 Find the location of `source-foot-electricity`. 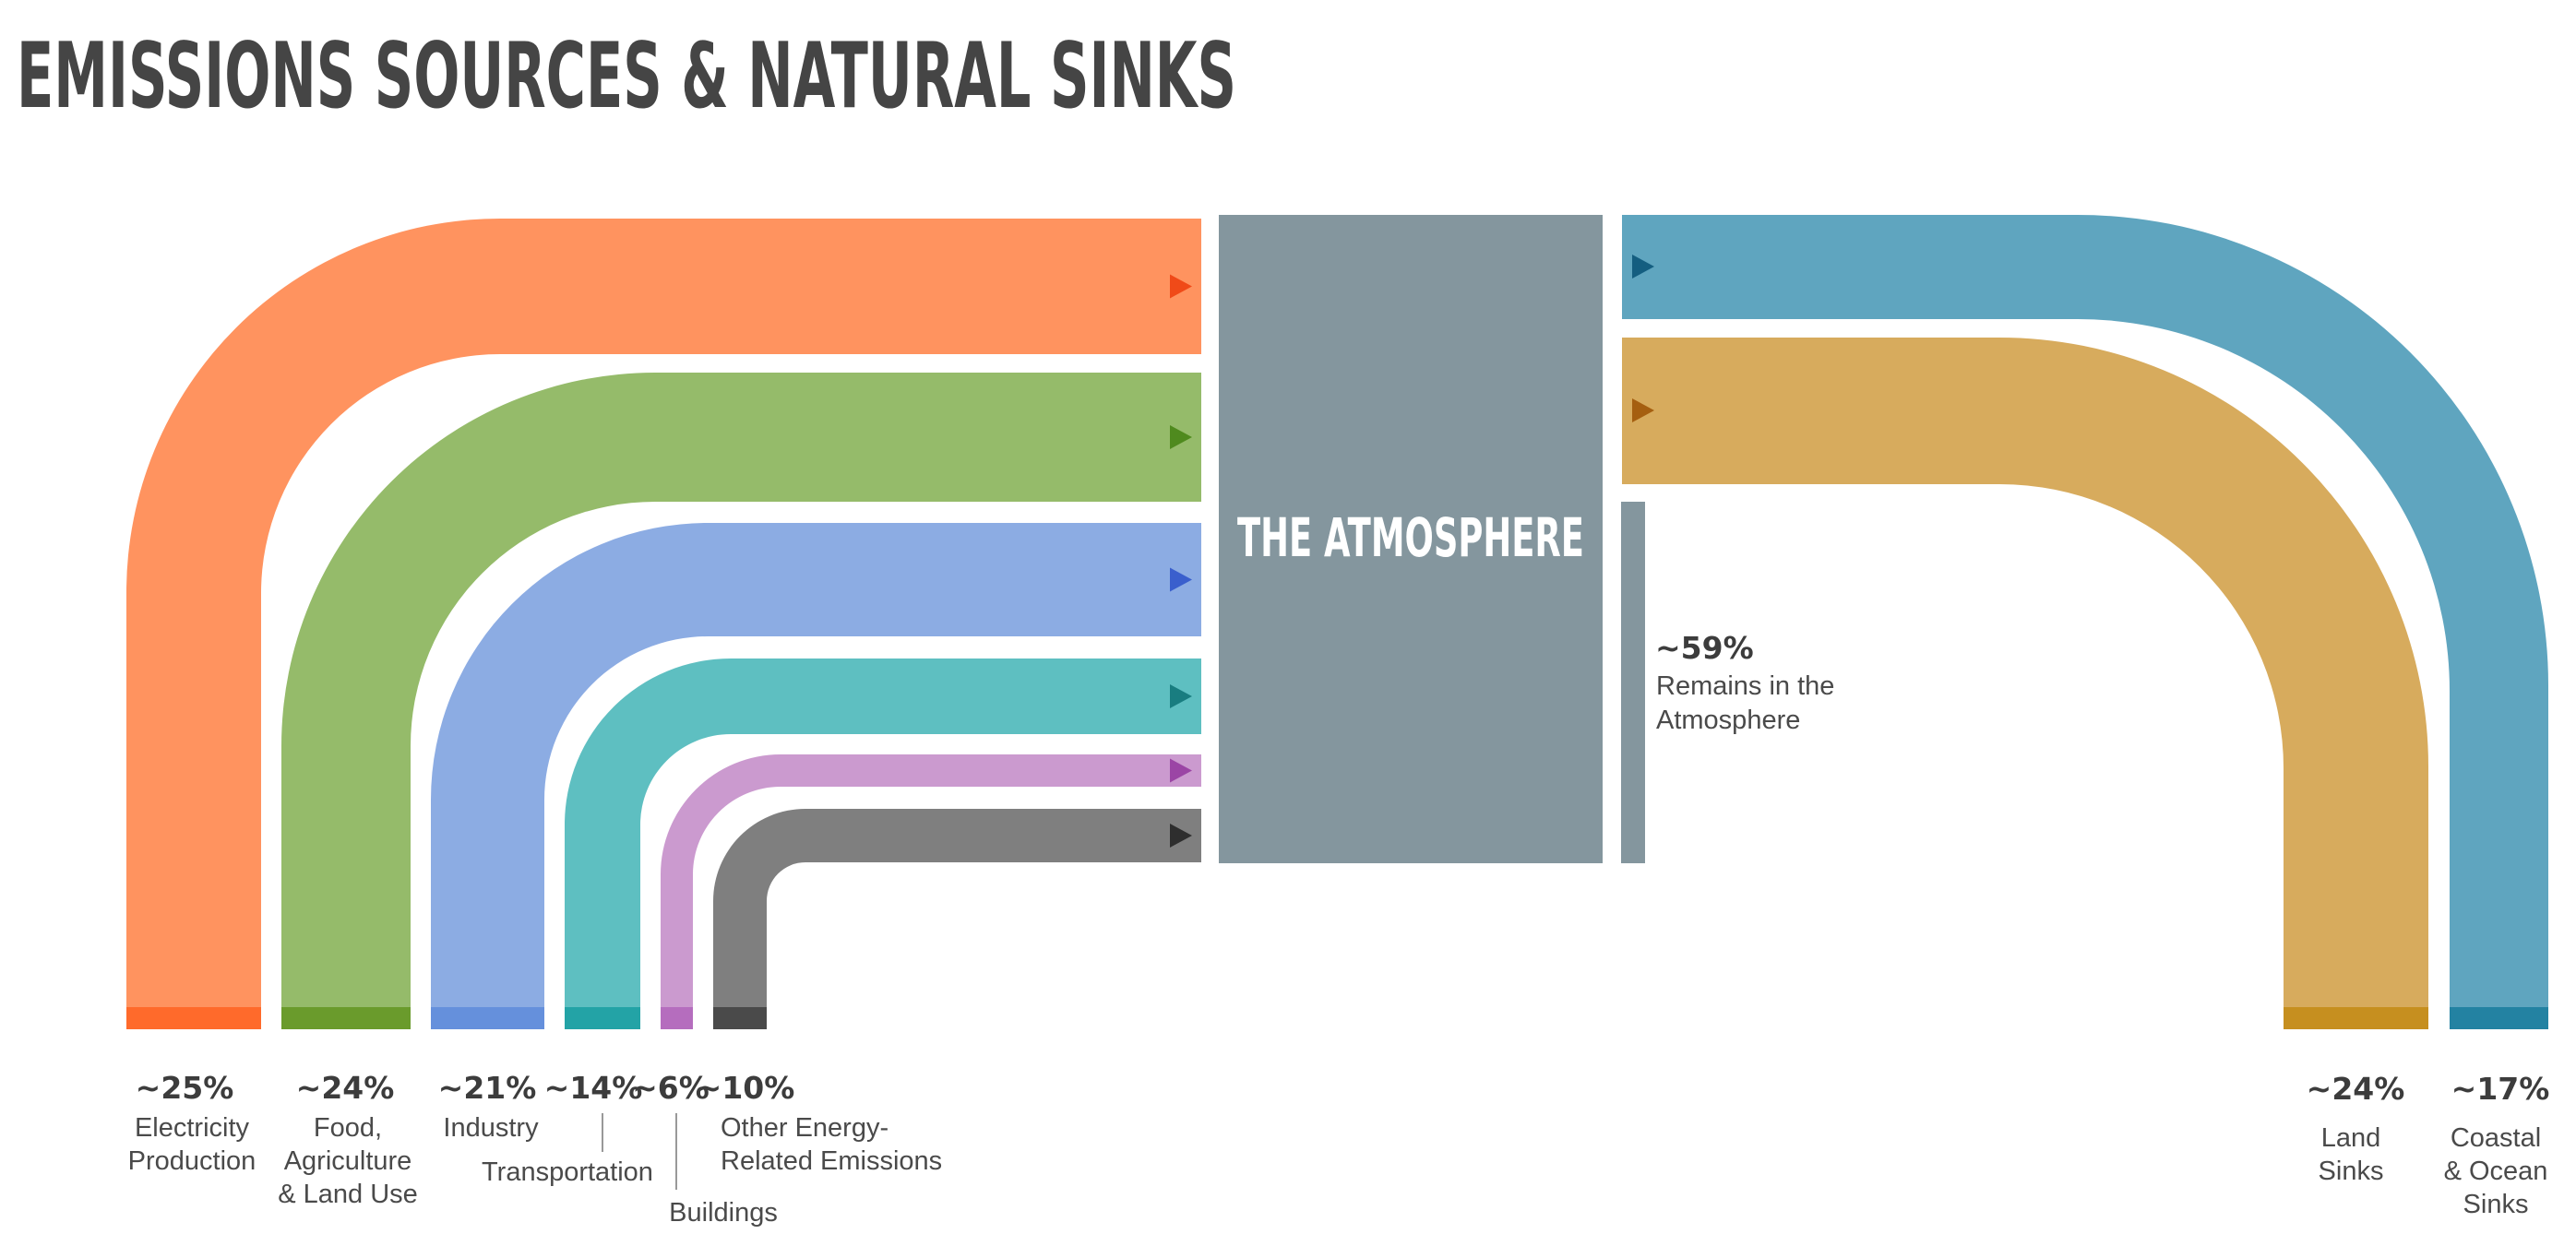

source-foot-electricity is located at coordinates (193, 1018).